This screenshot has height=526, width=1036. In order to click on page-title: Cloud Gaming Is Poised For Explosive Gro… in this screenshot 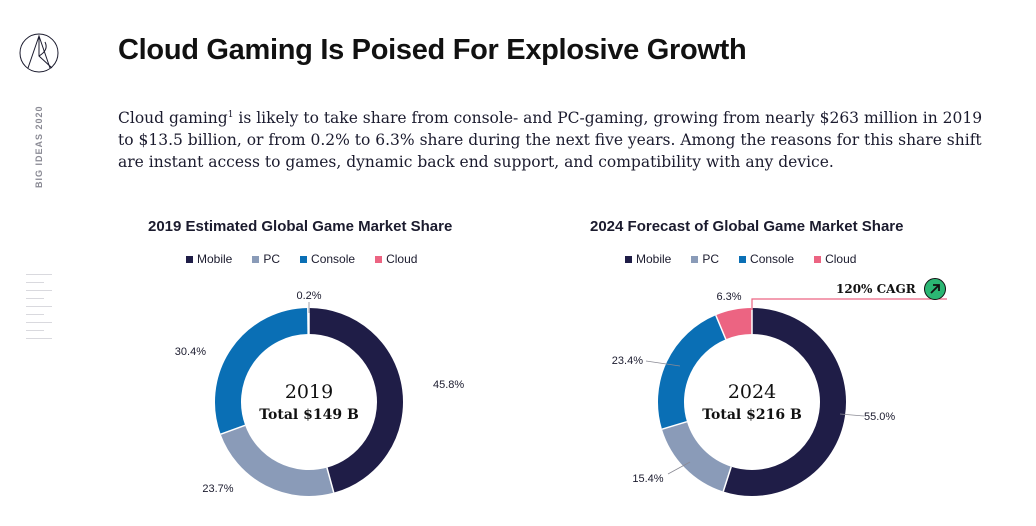, I will do `click(432, 50)`.